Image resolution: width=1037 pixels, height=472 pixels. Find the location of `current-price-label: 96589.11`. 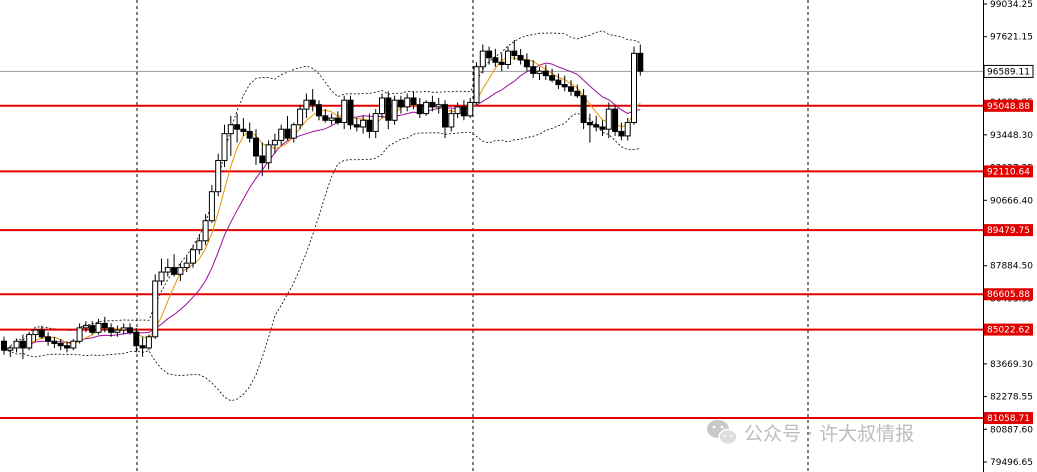

current-price-label: 96589.11 is located at coordinates (1008, 72).